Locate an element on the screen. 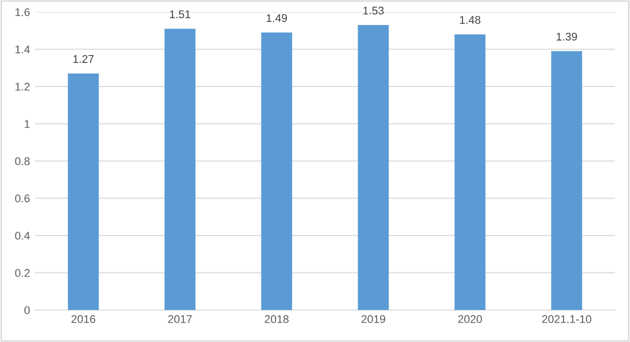  x-tick-label: 2017 is located at coordinates (180, 319).